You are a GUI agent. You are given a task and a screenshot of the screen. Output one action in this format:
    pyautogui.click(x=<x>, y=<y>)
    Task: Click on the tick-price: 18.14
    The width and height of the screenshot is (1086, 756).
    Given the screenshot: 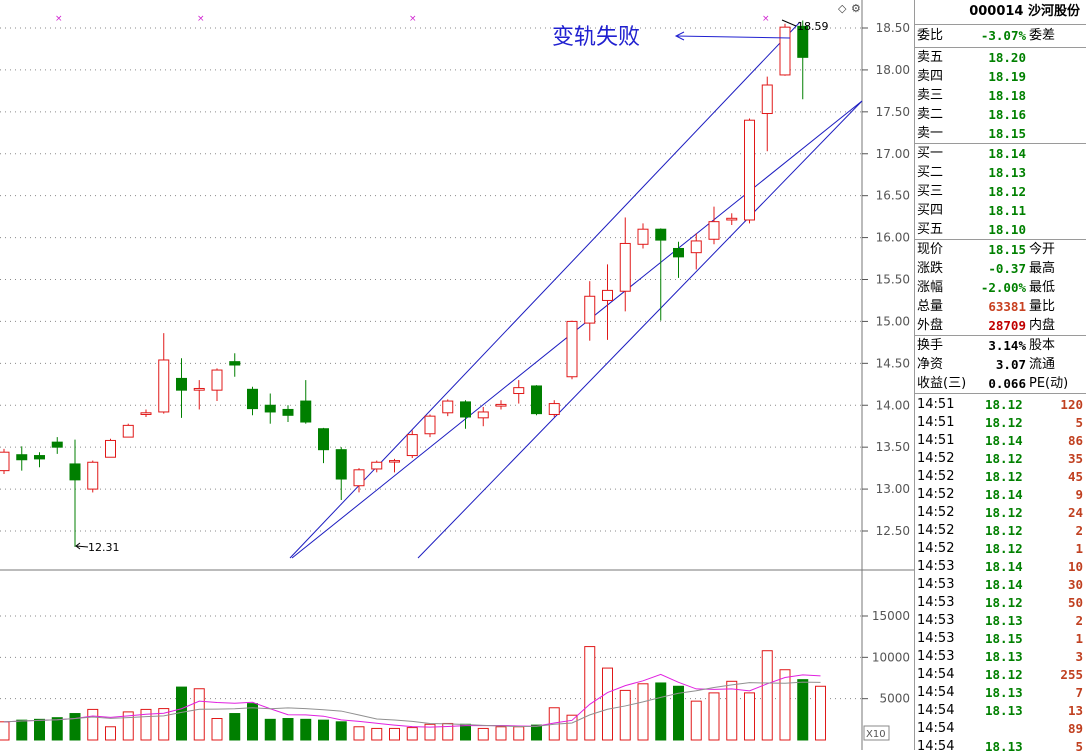 What is the action you would take?
    pyautogui.click(x=1004, y=566)
    